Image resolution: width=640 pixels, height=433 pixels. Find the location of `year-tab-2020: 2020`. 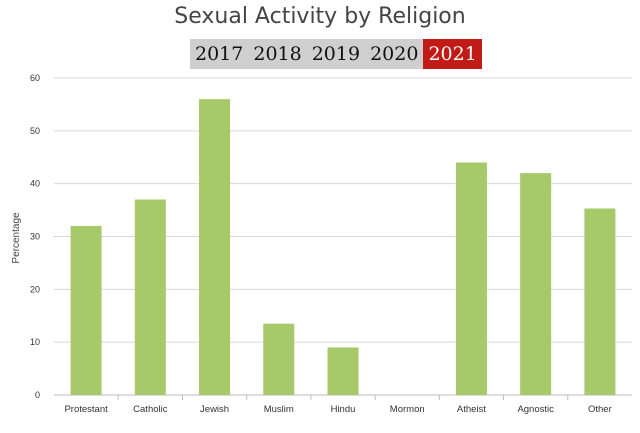

year-tab-2020: 2020 is located at coordinates (394, 54).